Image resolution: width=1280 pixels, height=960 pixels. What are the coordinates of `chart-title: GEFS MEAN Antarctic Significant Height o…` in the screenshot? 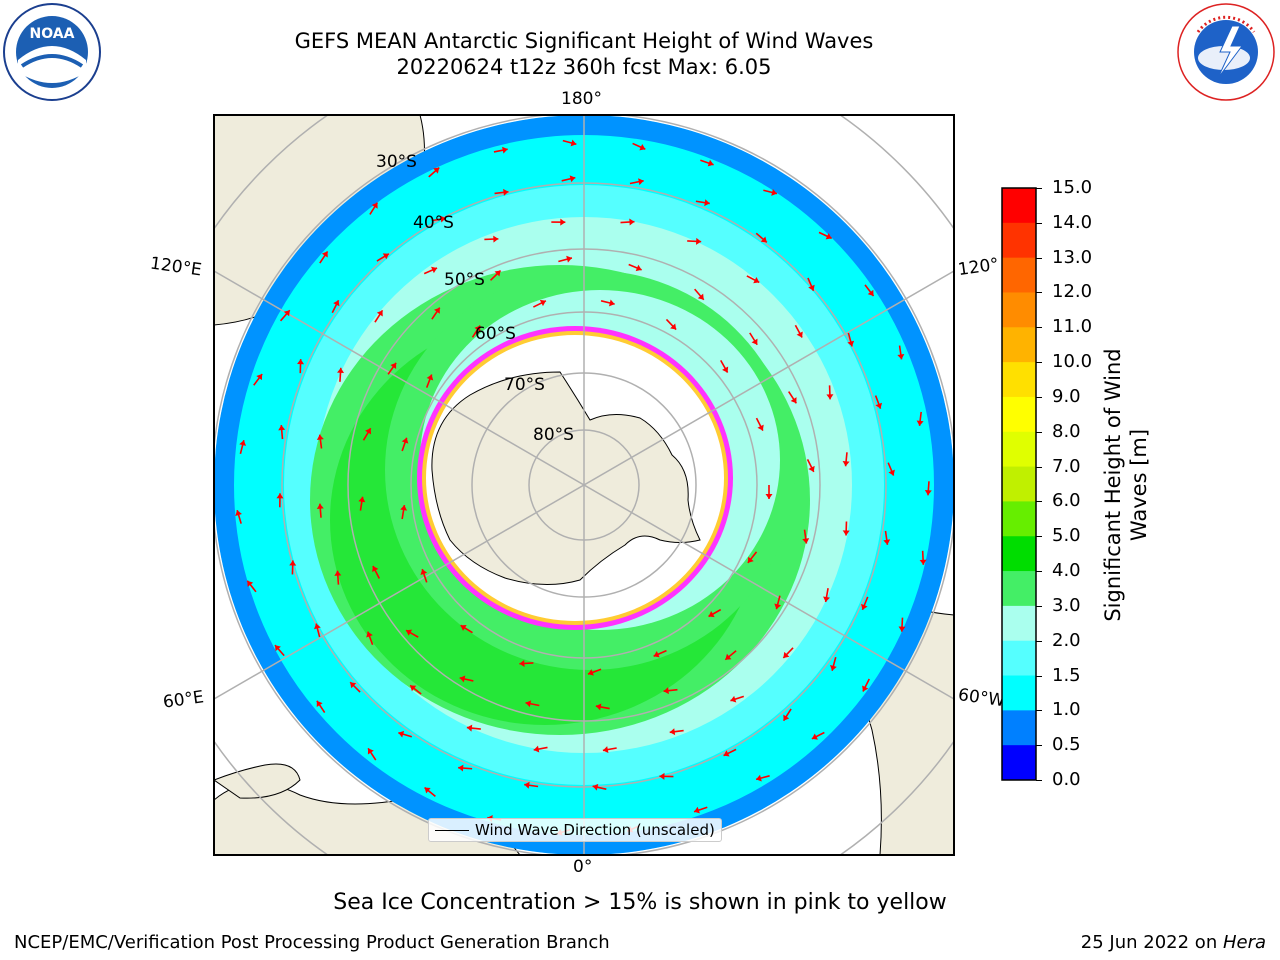 It's located at (584, 41).